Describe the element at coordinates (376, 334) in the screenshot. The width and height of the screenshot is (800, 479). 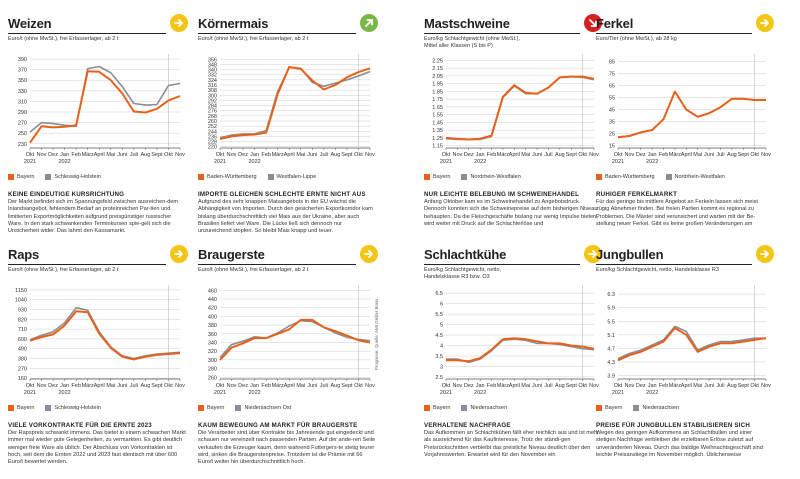
I see `source-credit: Prognose: Quelle: AMI GmbH Bonn` at that location.